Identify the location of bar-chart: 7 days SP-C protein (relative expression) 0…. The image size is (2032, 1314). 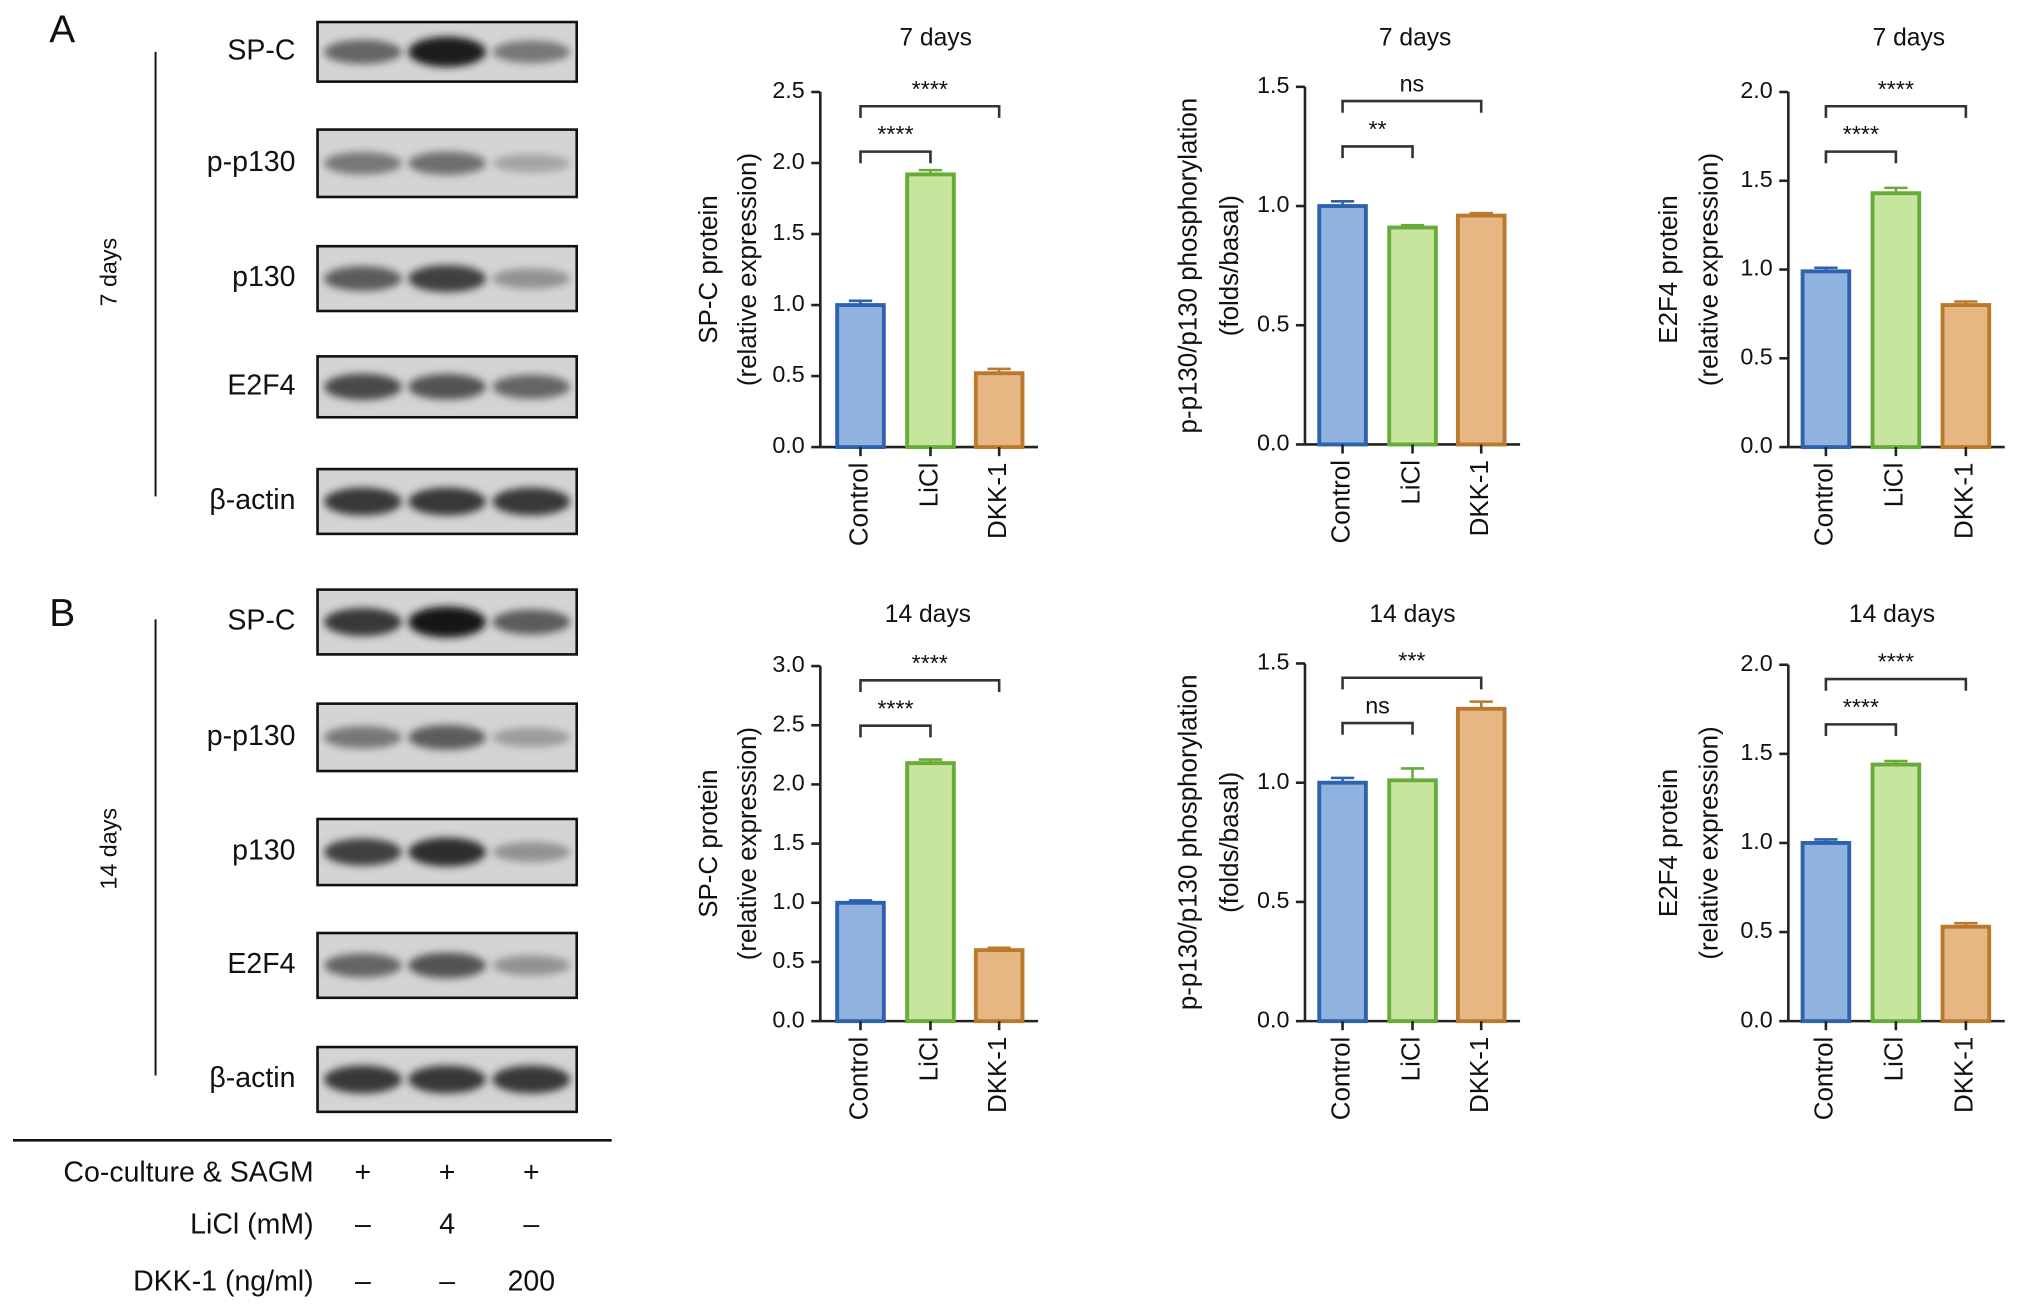
(867, 285).